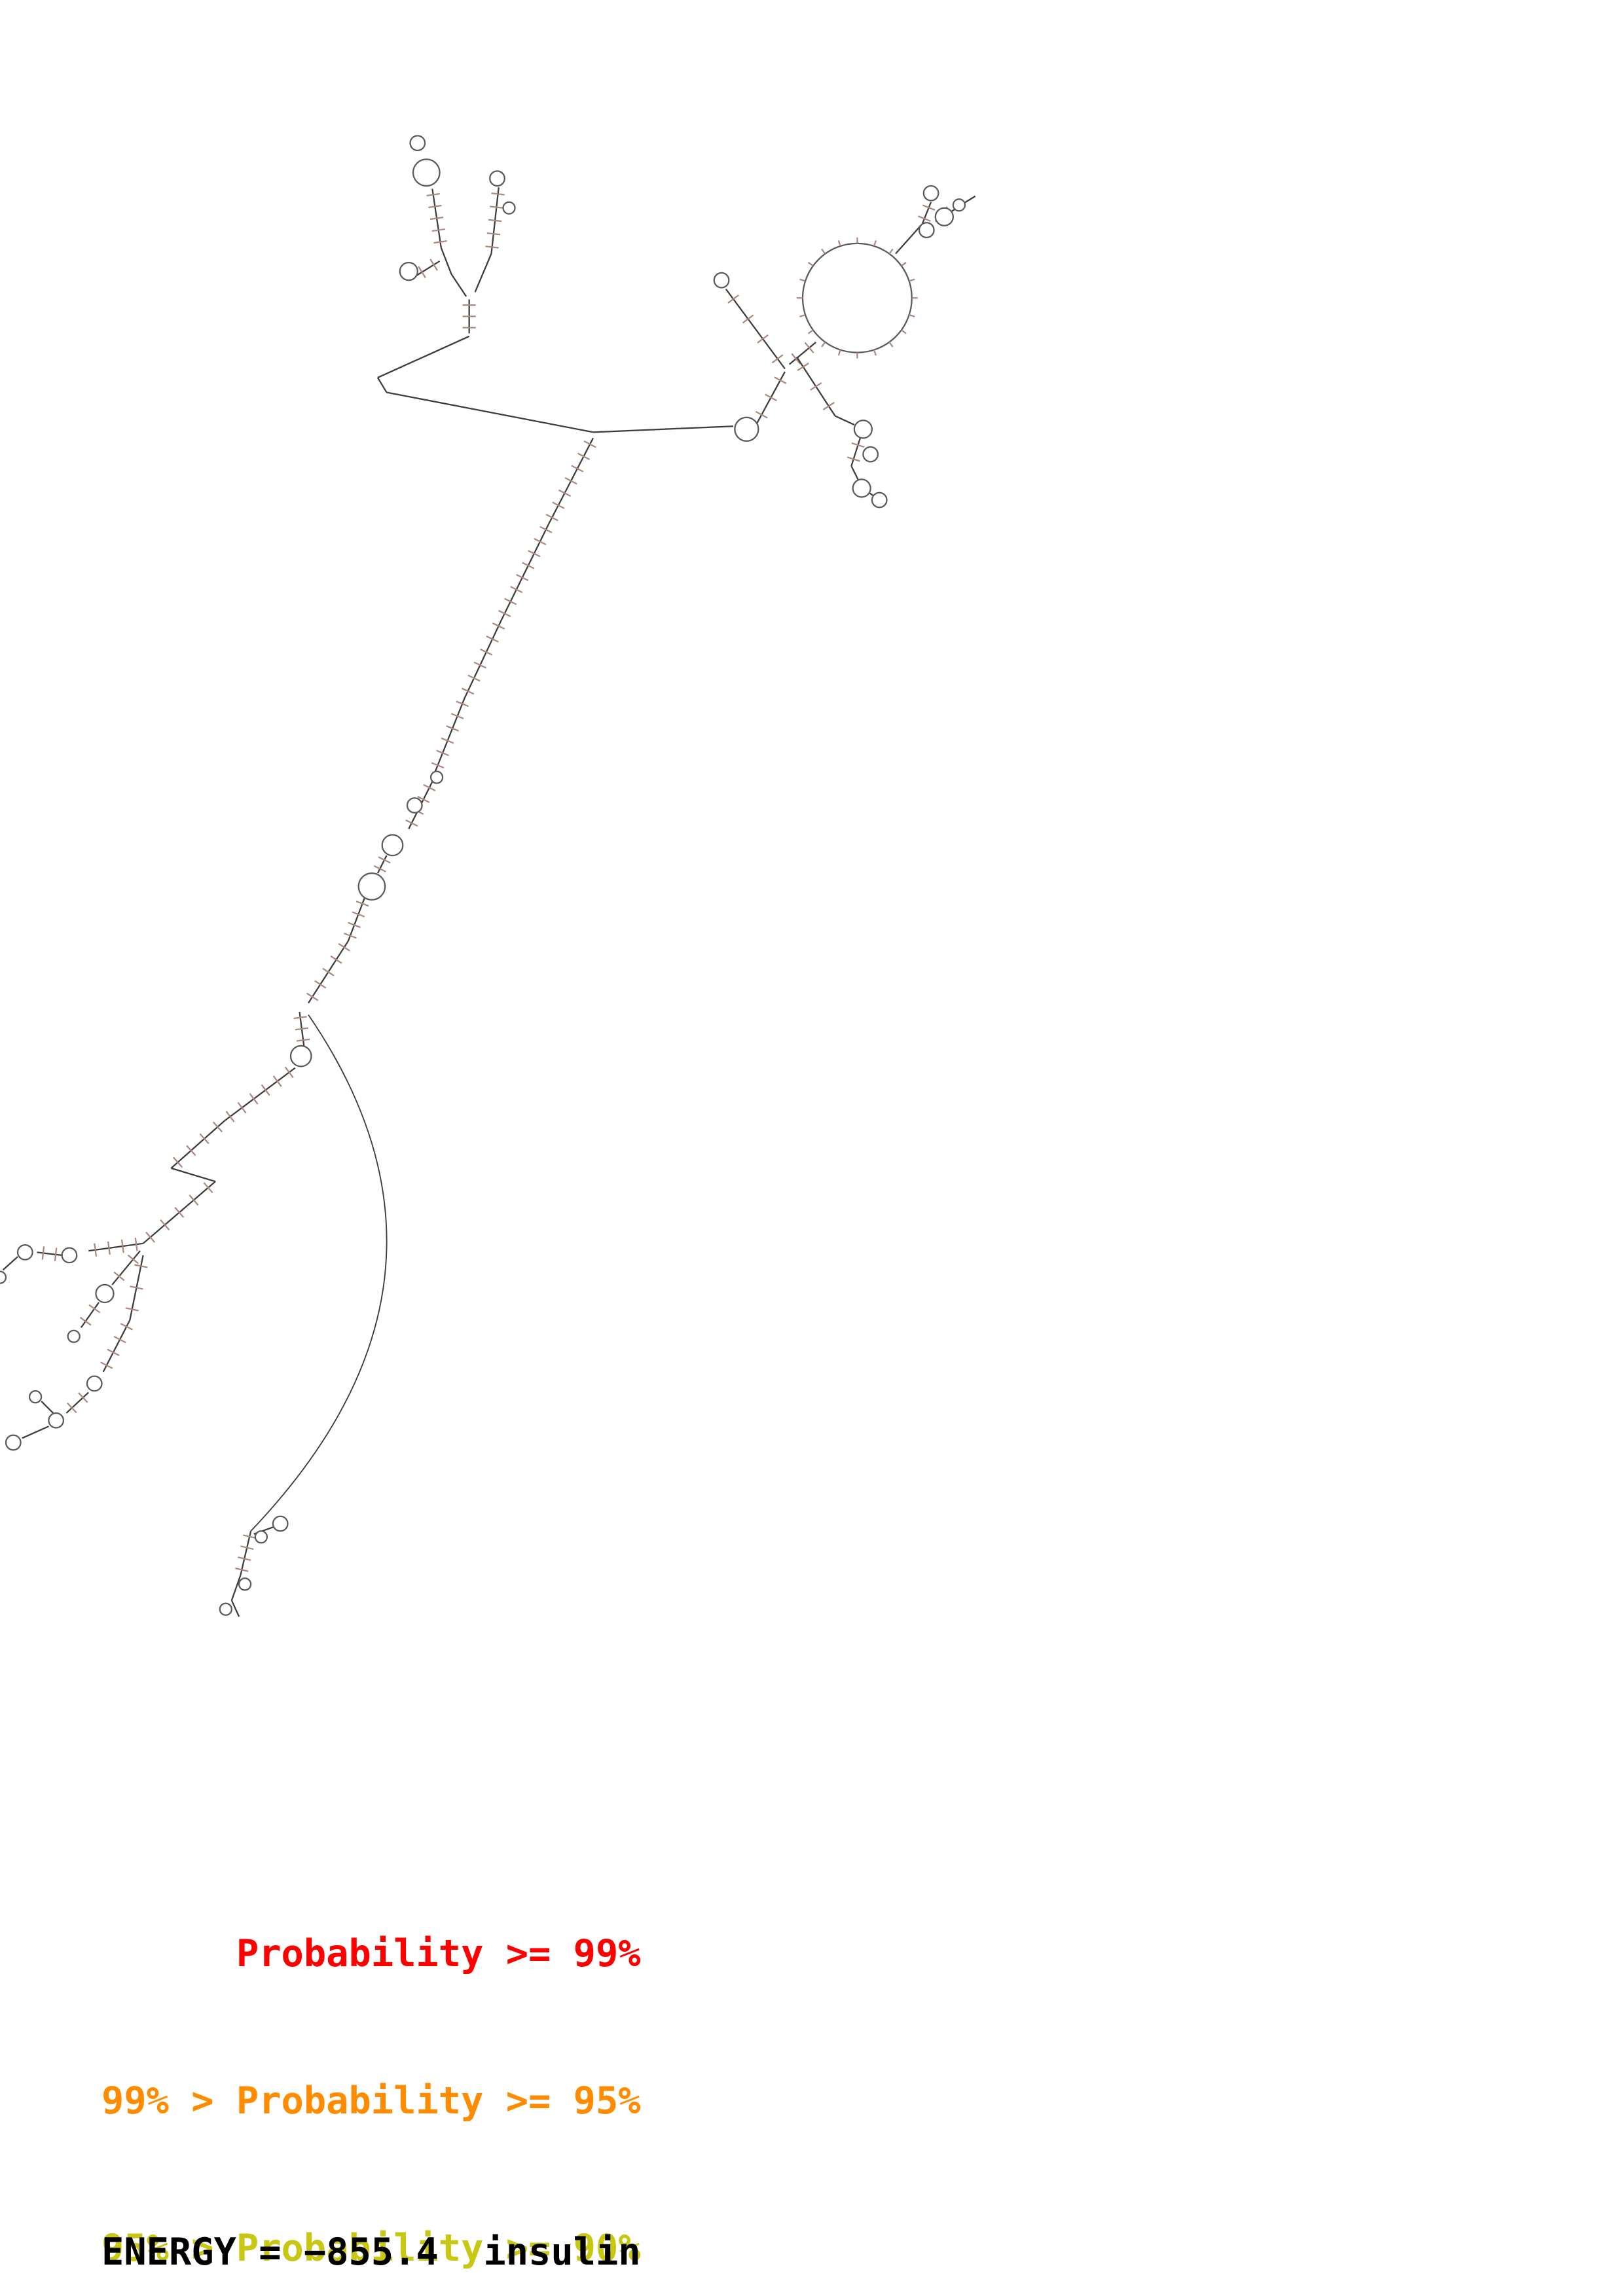 The width and height of the screenshot is (1623, 2296). What do you see at coordinates (371, 1953) in the screenshot?
I see `legend-line-ge-99: Probability >= 99%` at bounding box center [371, 1953].